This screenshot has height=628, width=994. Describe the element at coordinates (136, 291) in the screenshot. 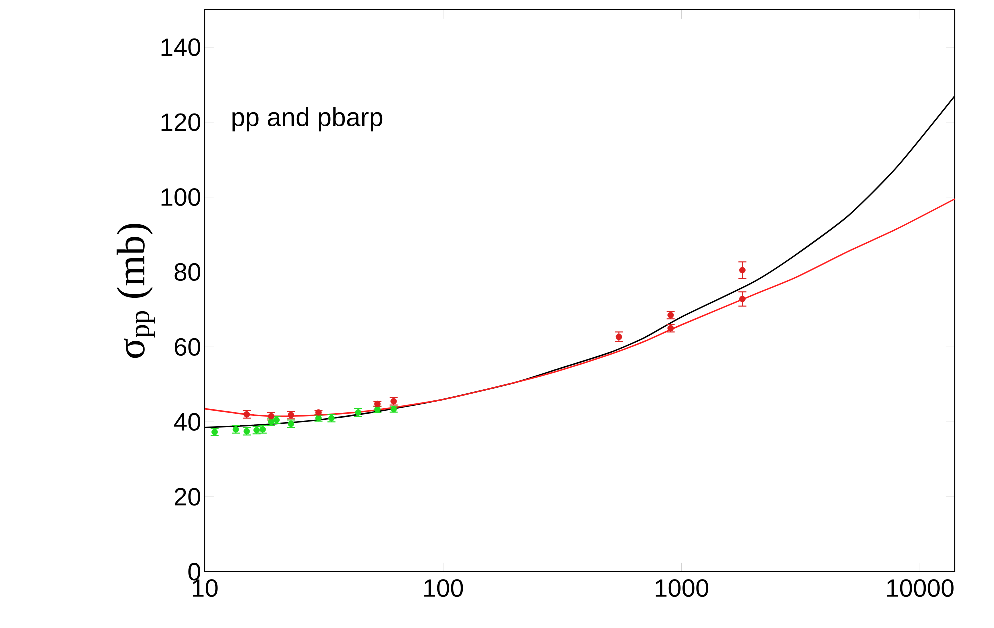

I see `y-axis-title: σ$_{pp}$ (mb)` at that location.